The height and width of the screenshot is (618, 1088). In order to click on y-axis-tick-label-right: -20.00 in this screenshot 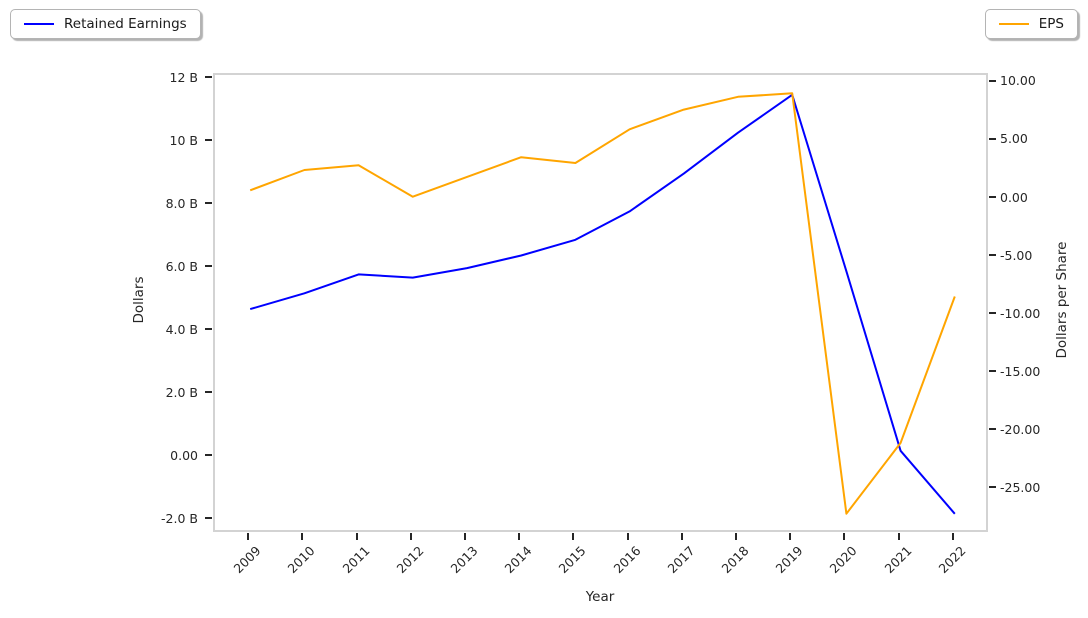, I will do `click(1020, 429)`.